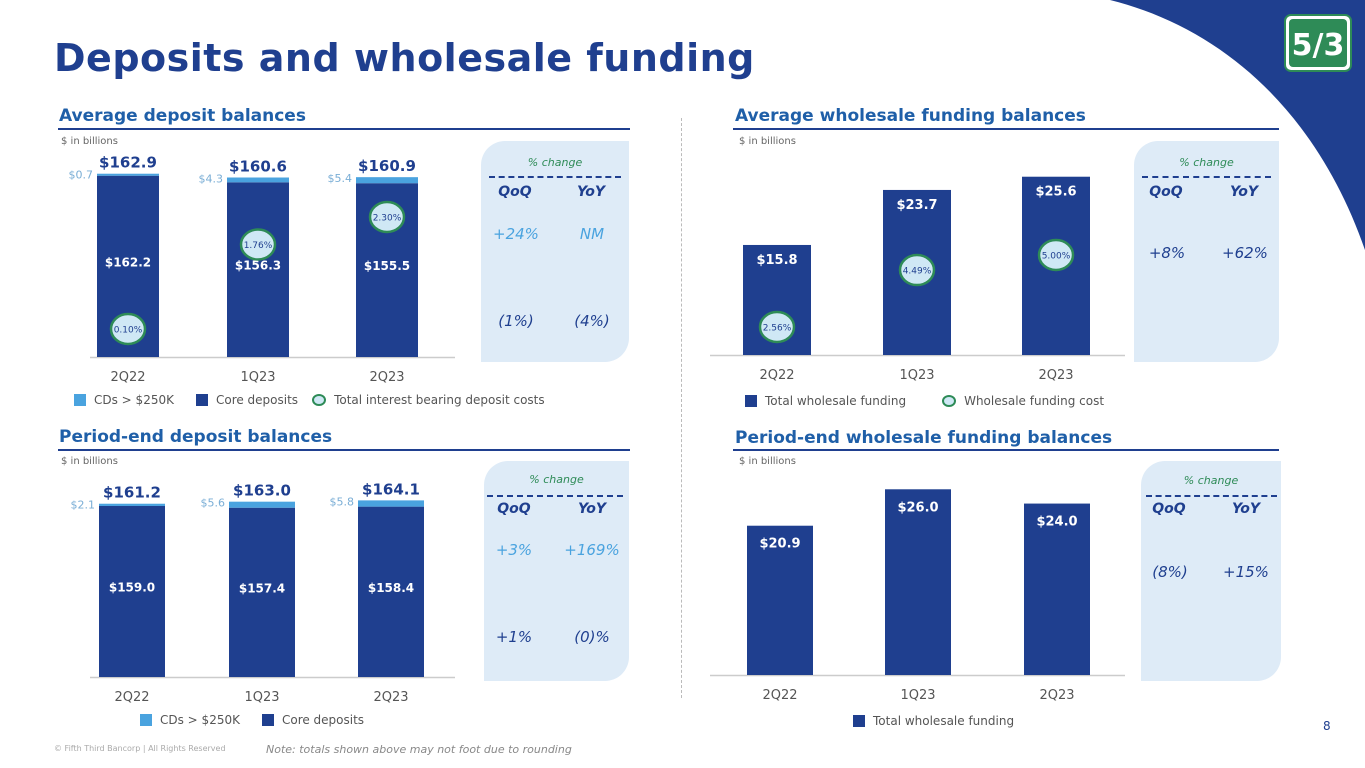 The height and width of the screenshot is (768, 1365). What do you see at coordinates (592, 637) in the screenshot?
I see `core-yoy-change: (0)%` at bounding box center [592, 637].